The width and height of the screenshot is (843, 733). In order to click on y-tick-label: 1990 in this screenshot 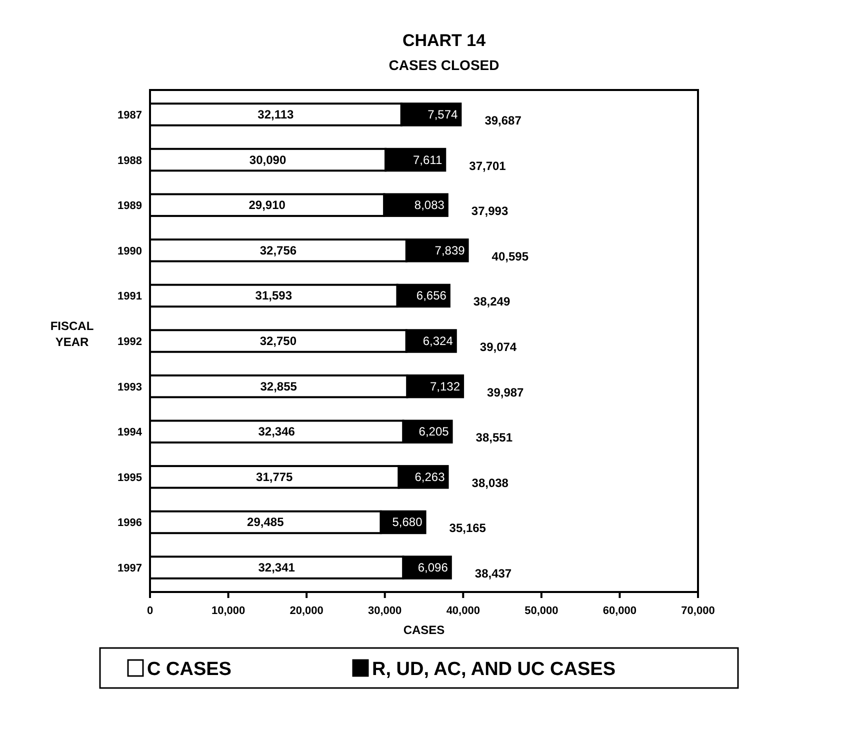, I will do `click(130, 251)`.